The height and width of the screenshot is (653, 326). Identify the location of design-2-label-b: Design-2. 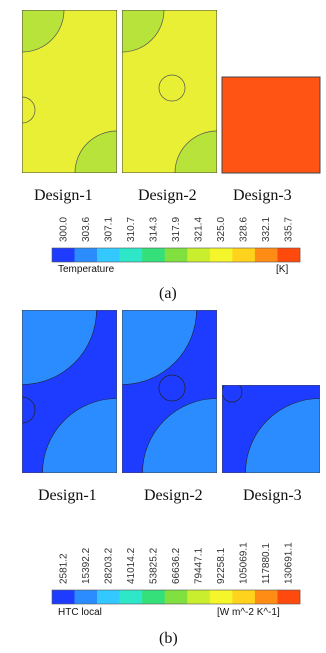
(173, 495).